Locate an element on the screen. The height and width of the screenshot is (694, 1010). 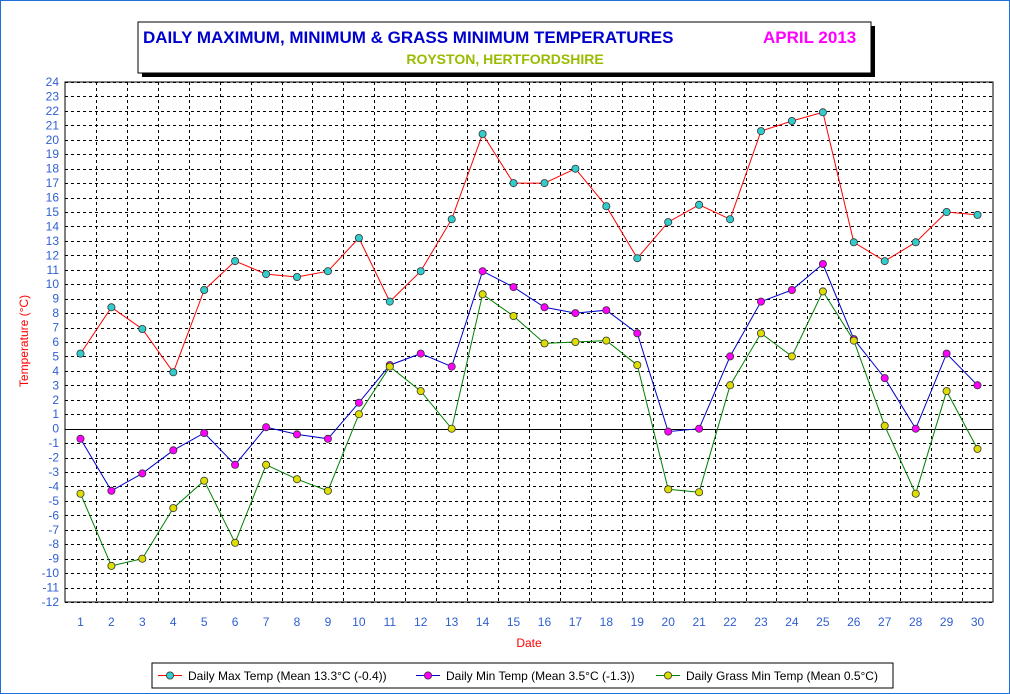
y-tick-label: -5 is located at coordinates (53, 501).